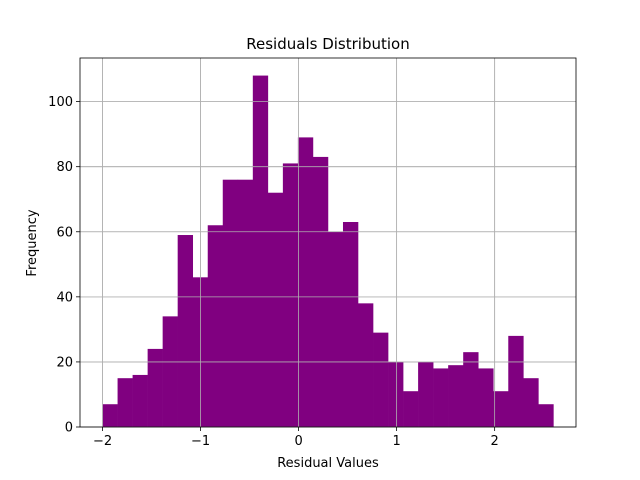  Describe the element at coordinates (64, 362) in the screenshot. I see `y-tick-label: 20` at that location.